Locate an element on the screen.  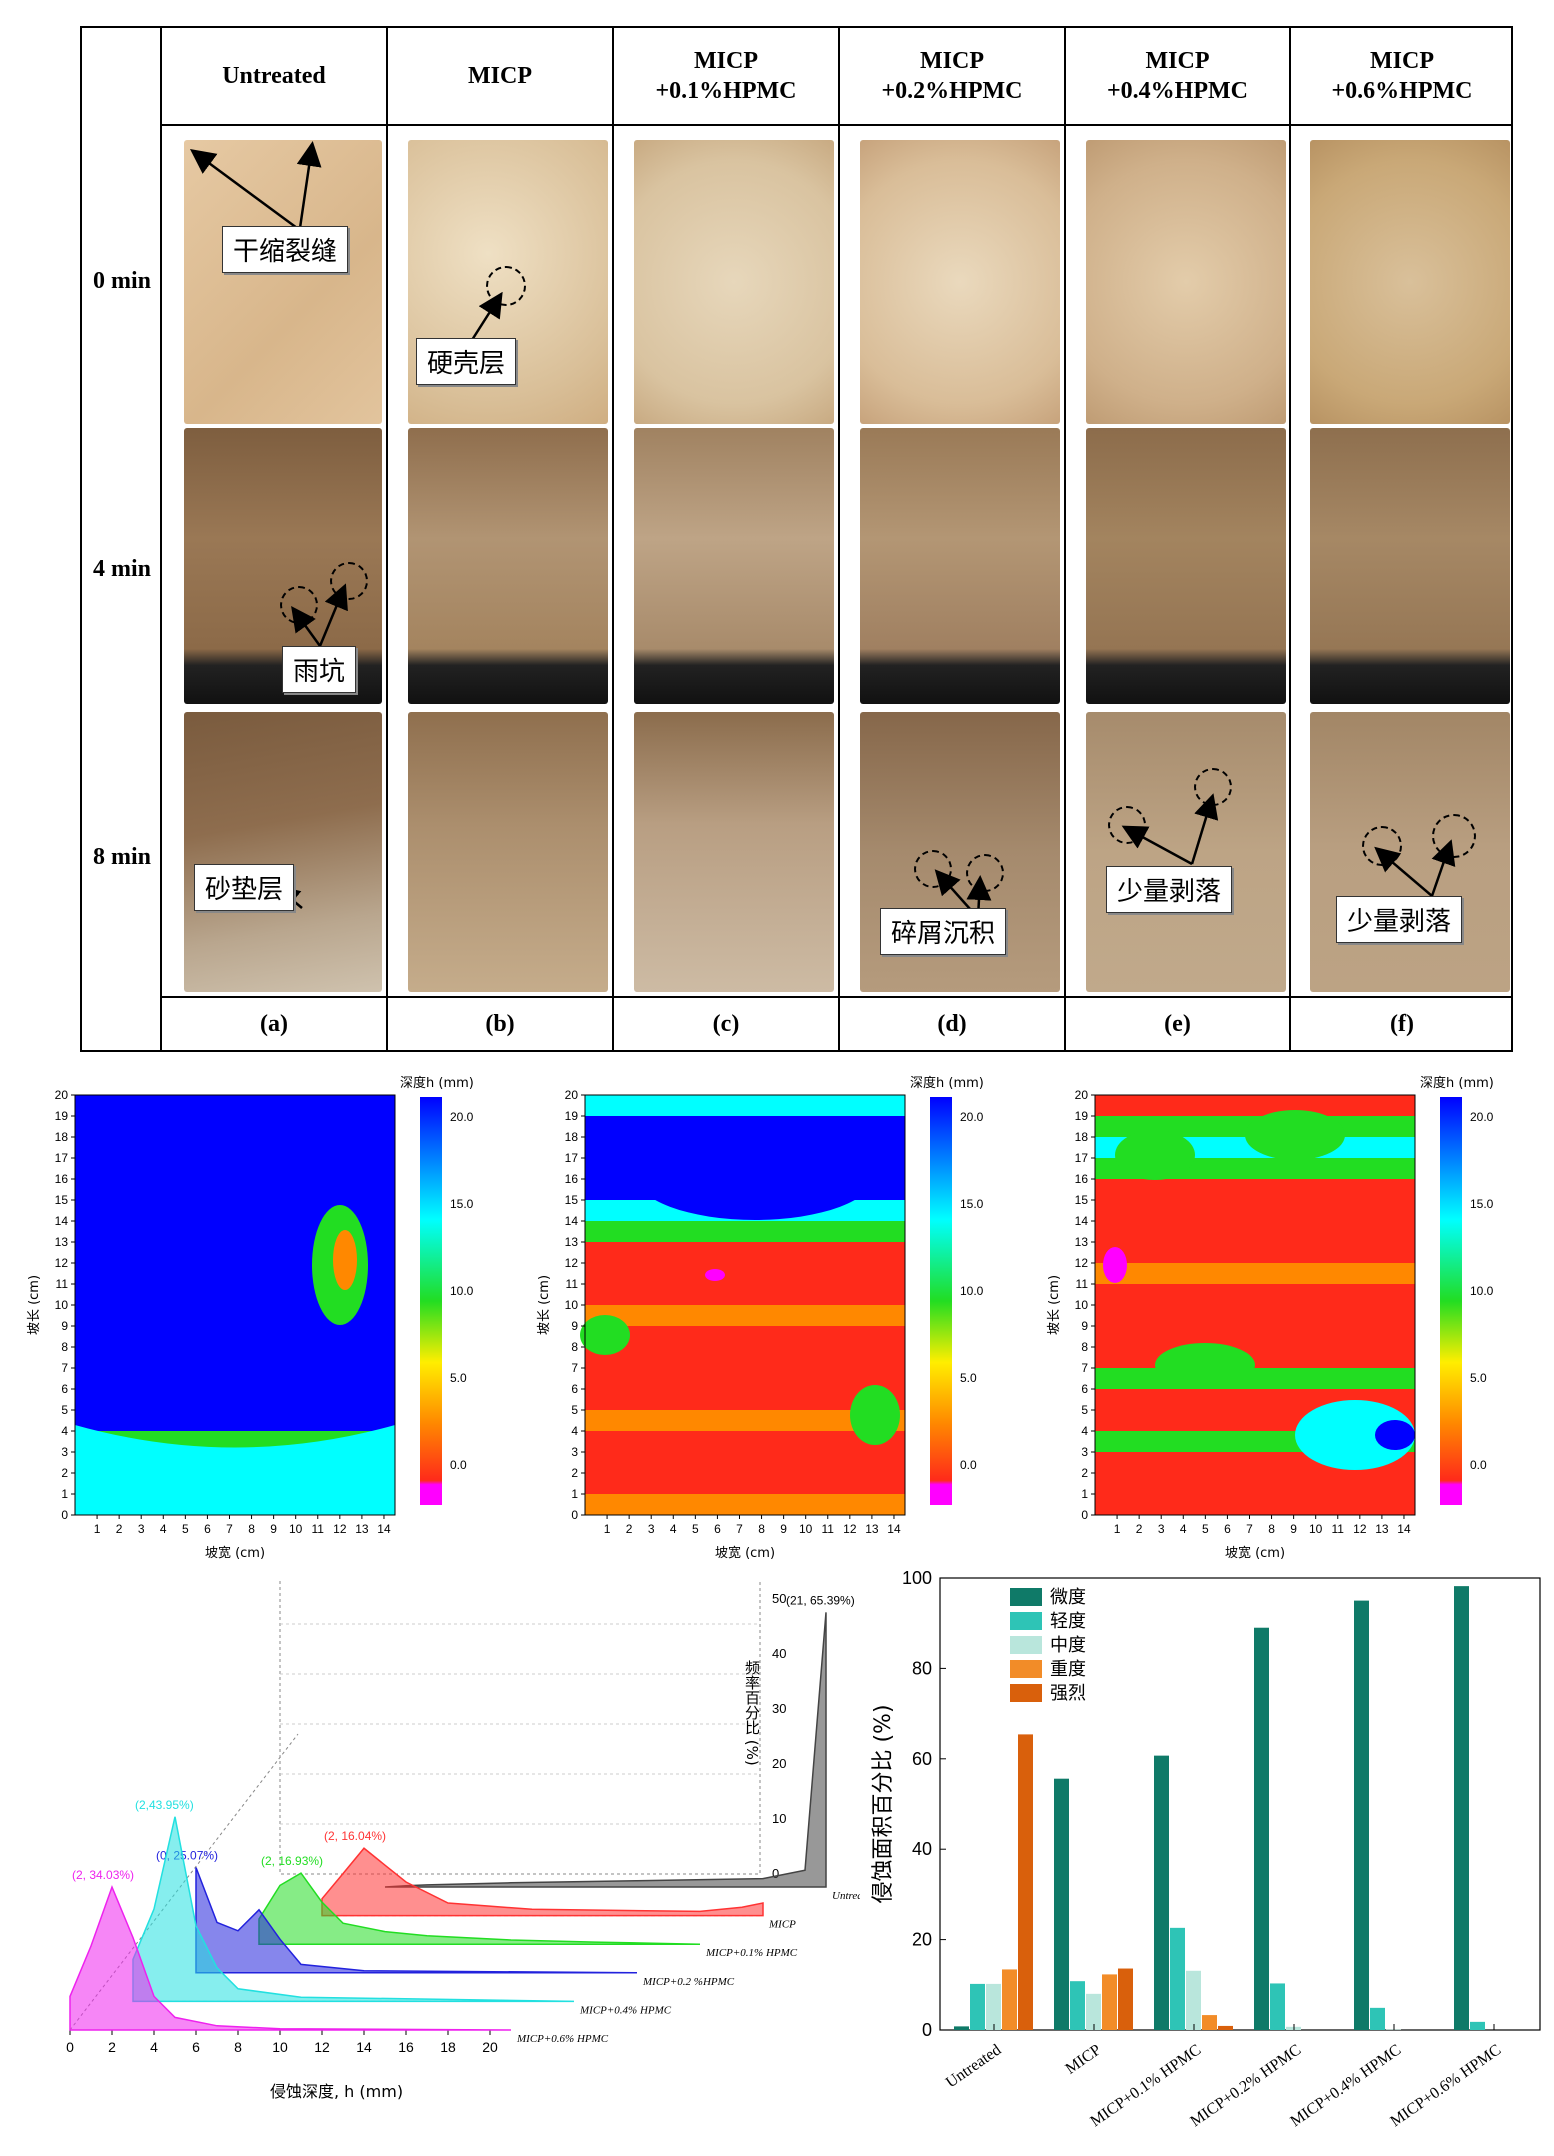
z-tick-label: 30 is located at coordinates (779, 1708).